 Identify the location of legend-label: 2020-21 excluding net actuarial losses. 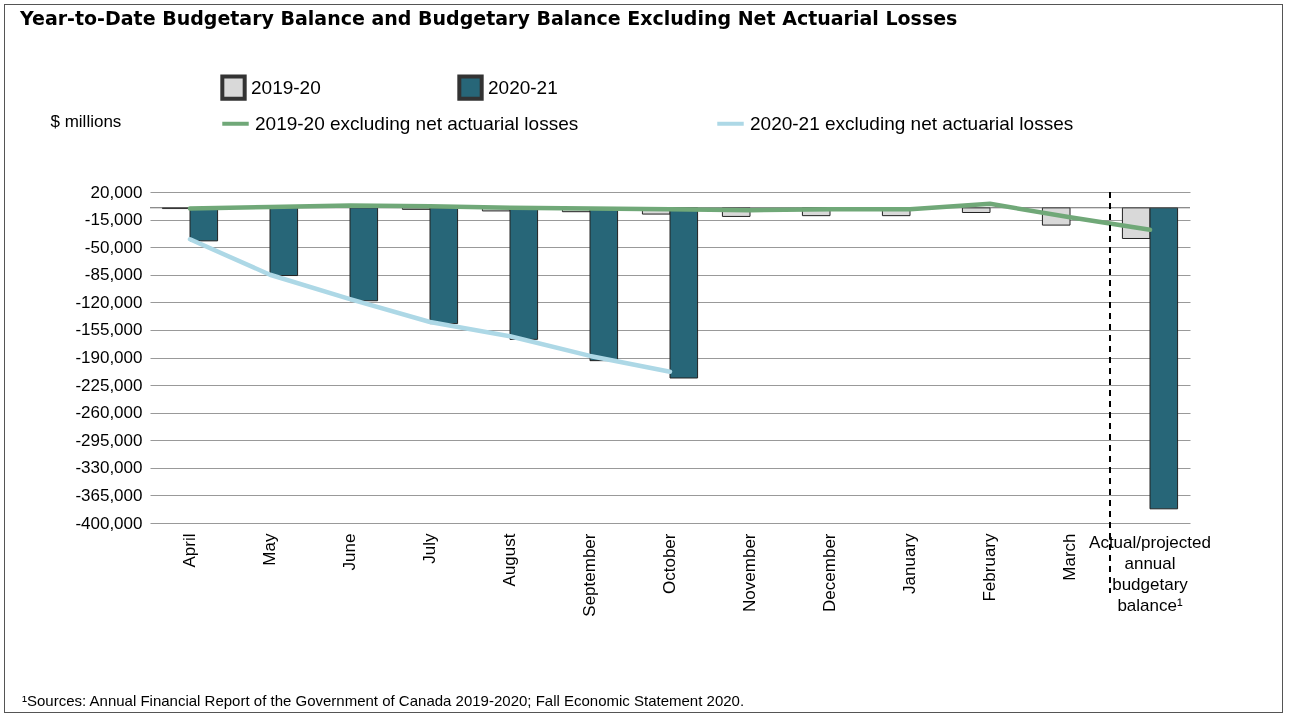
(912, 123).